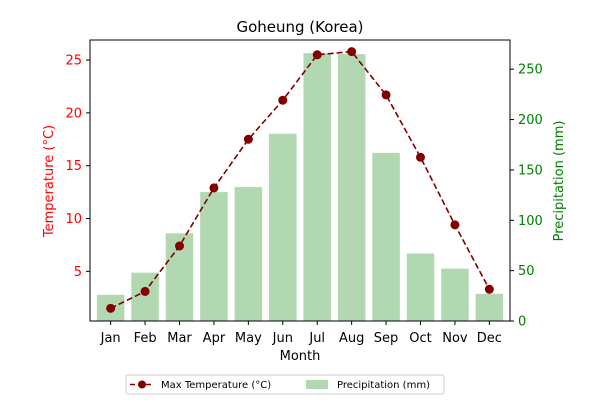 This screenshot has width=600, height=400. I want to click on temp-point-jul, so click(317, 55).